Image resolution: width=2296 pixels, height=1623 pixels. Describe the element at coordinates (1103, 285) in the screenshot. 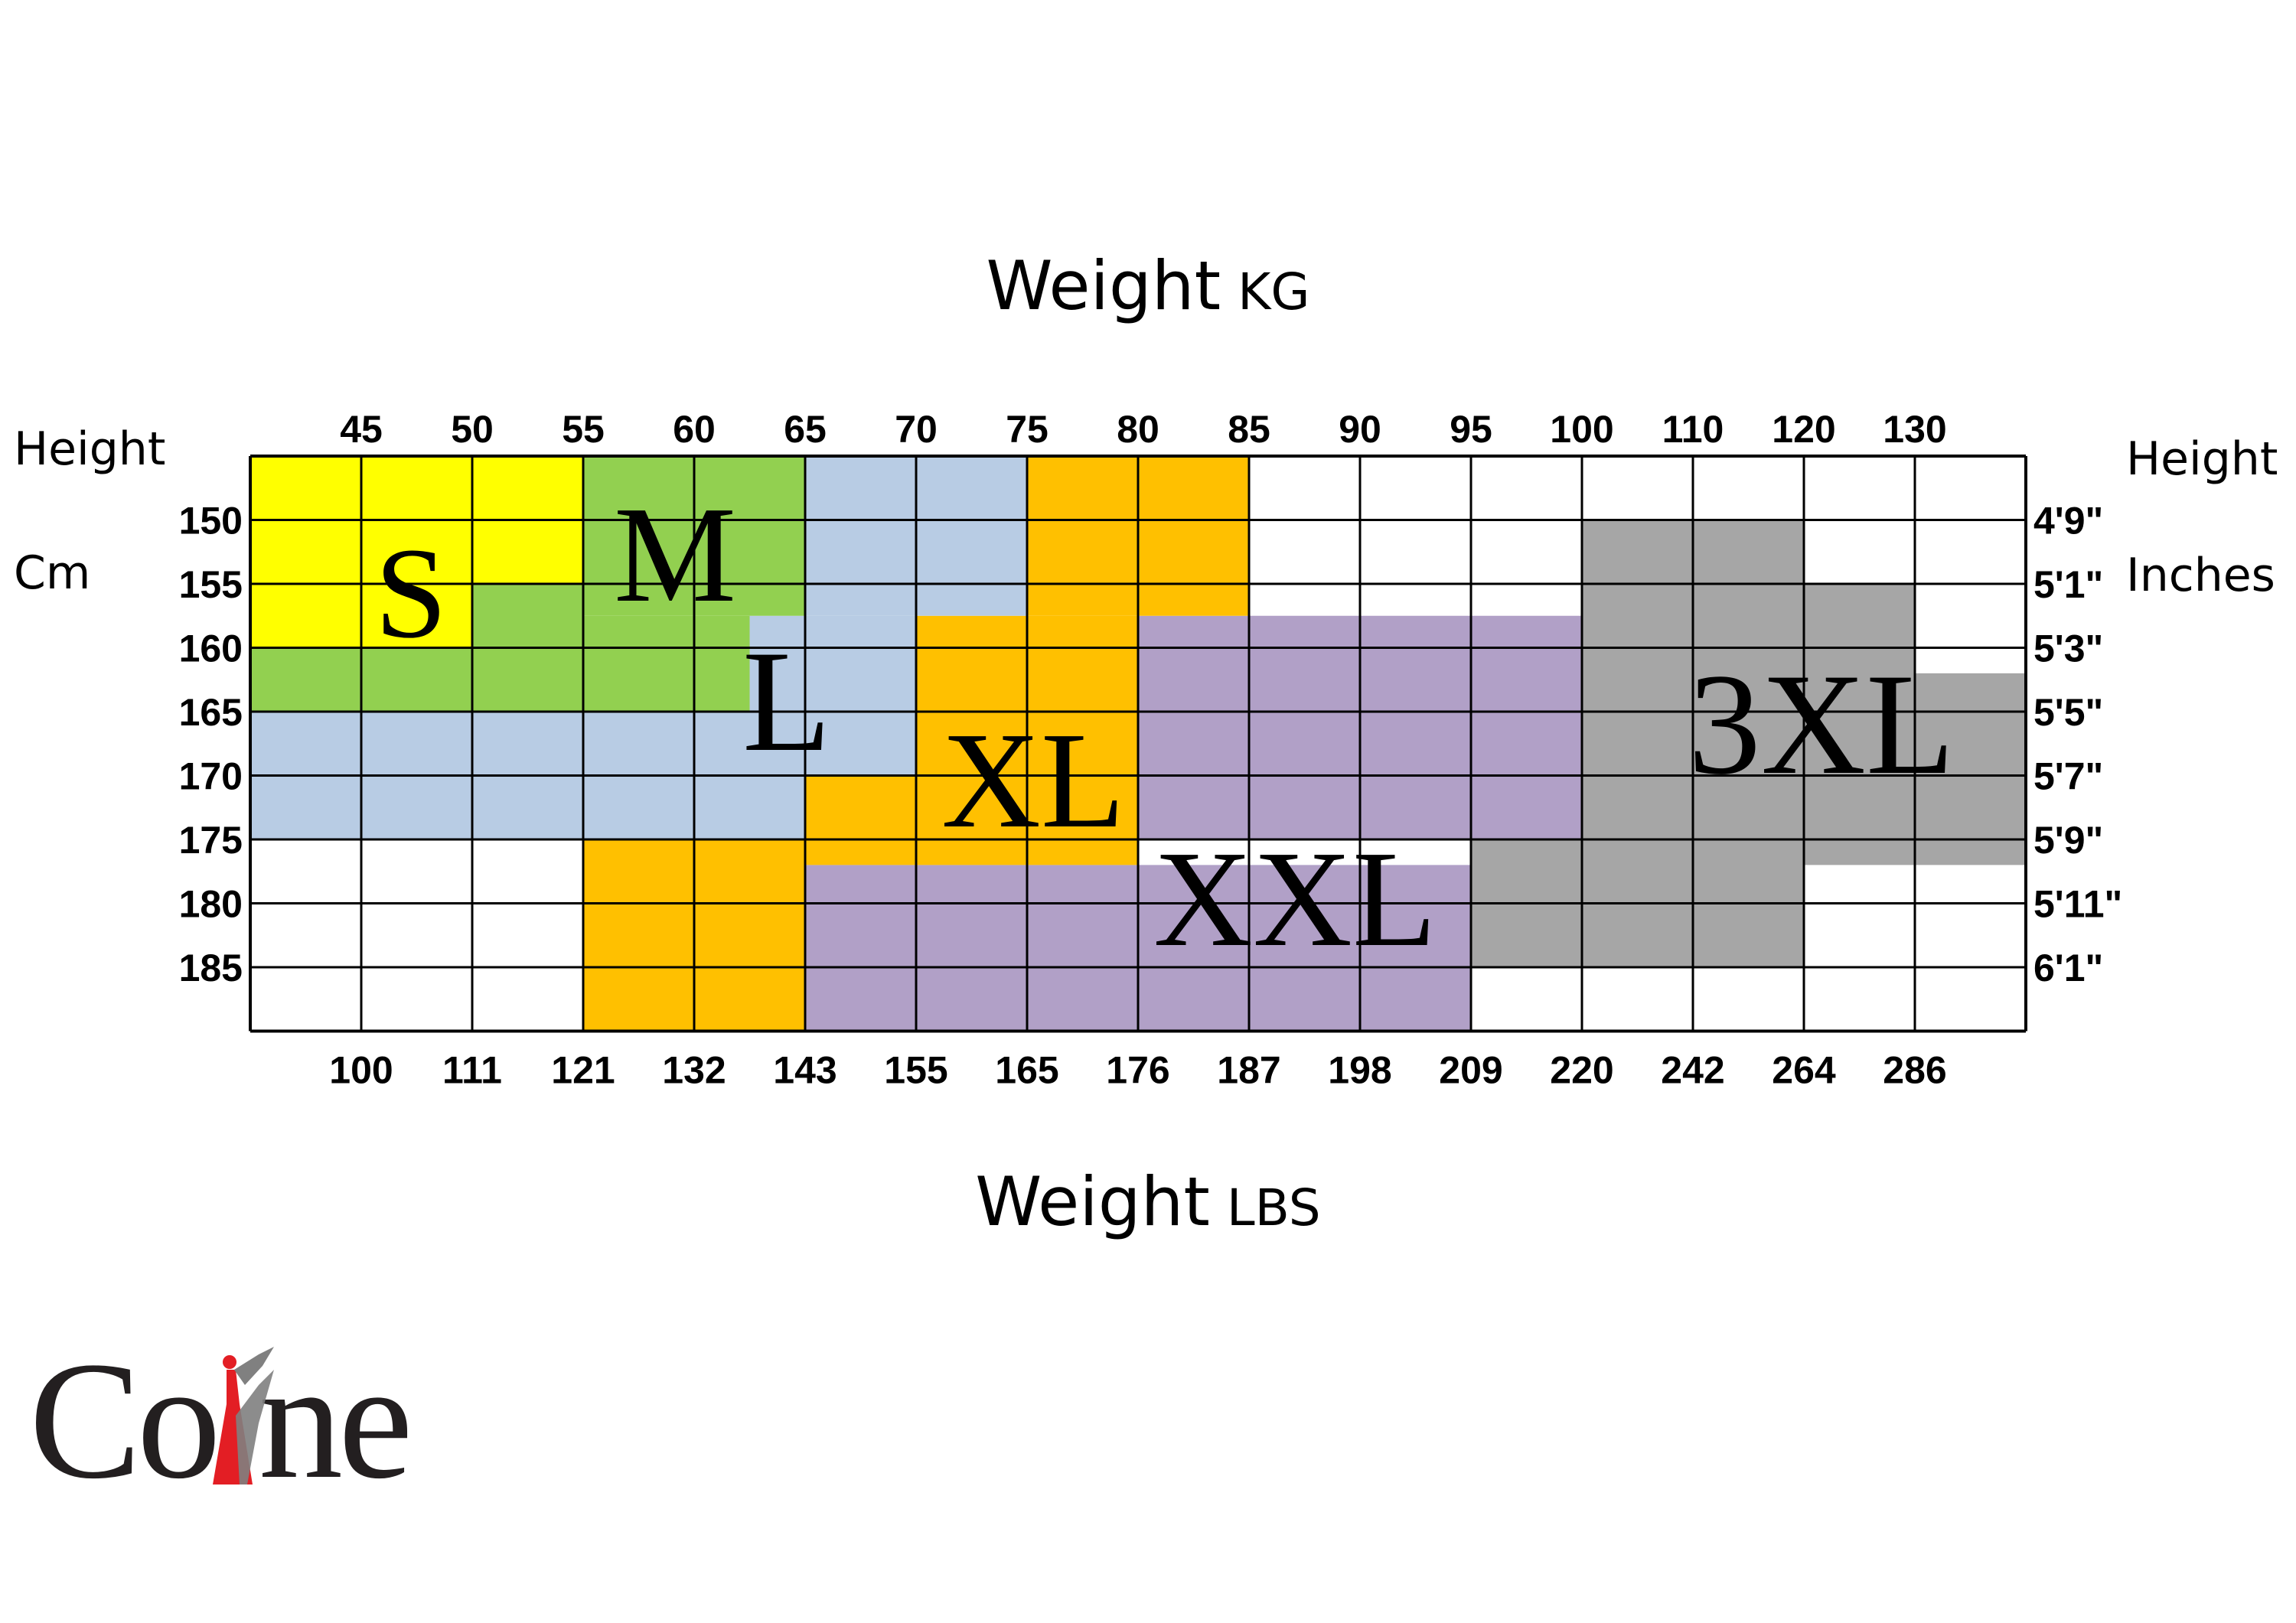

I see `chart-title-text: Weight` at that location.